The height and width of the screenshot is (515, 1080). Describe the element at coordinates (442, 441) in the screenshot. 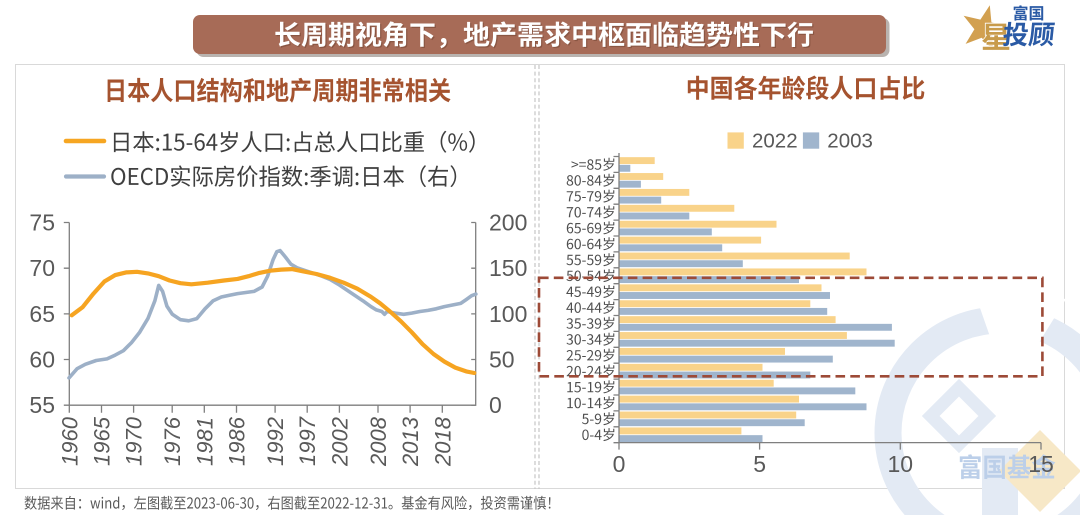

I see `svg-text: 2018` at that location.